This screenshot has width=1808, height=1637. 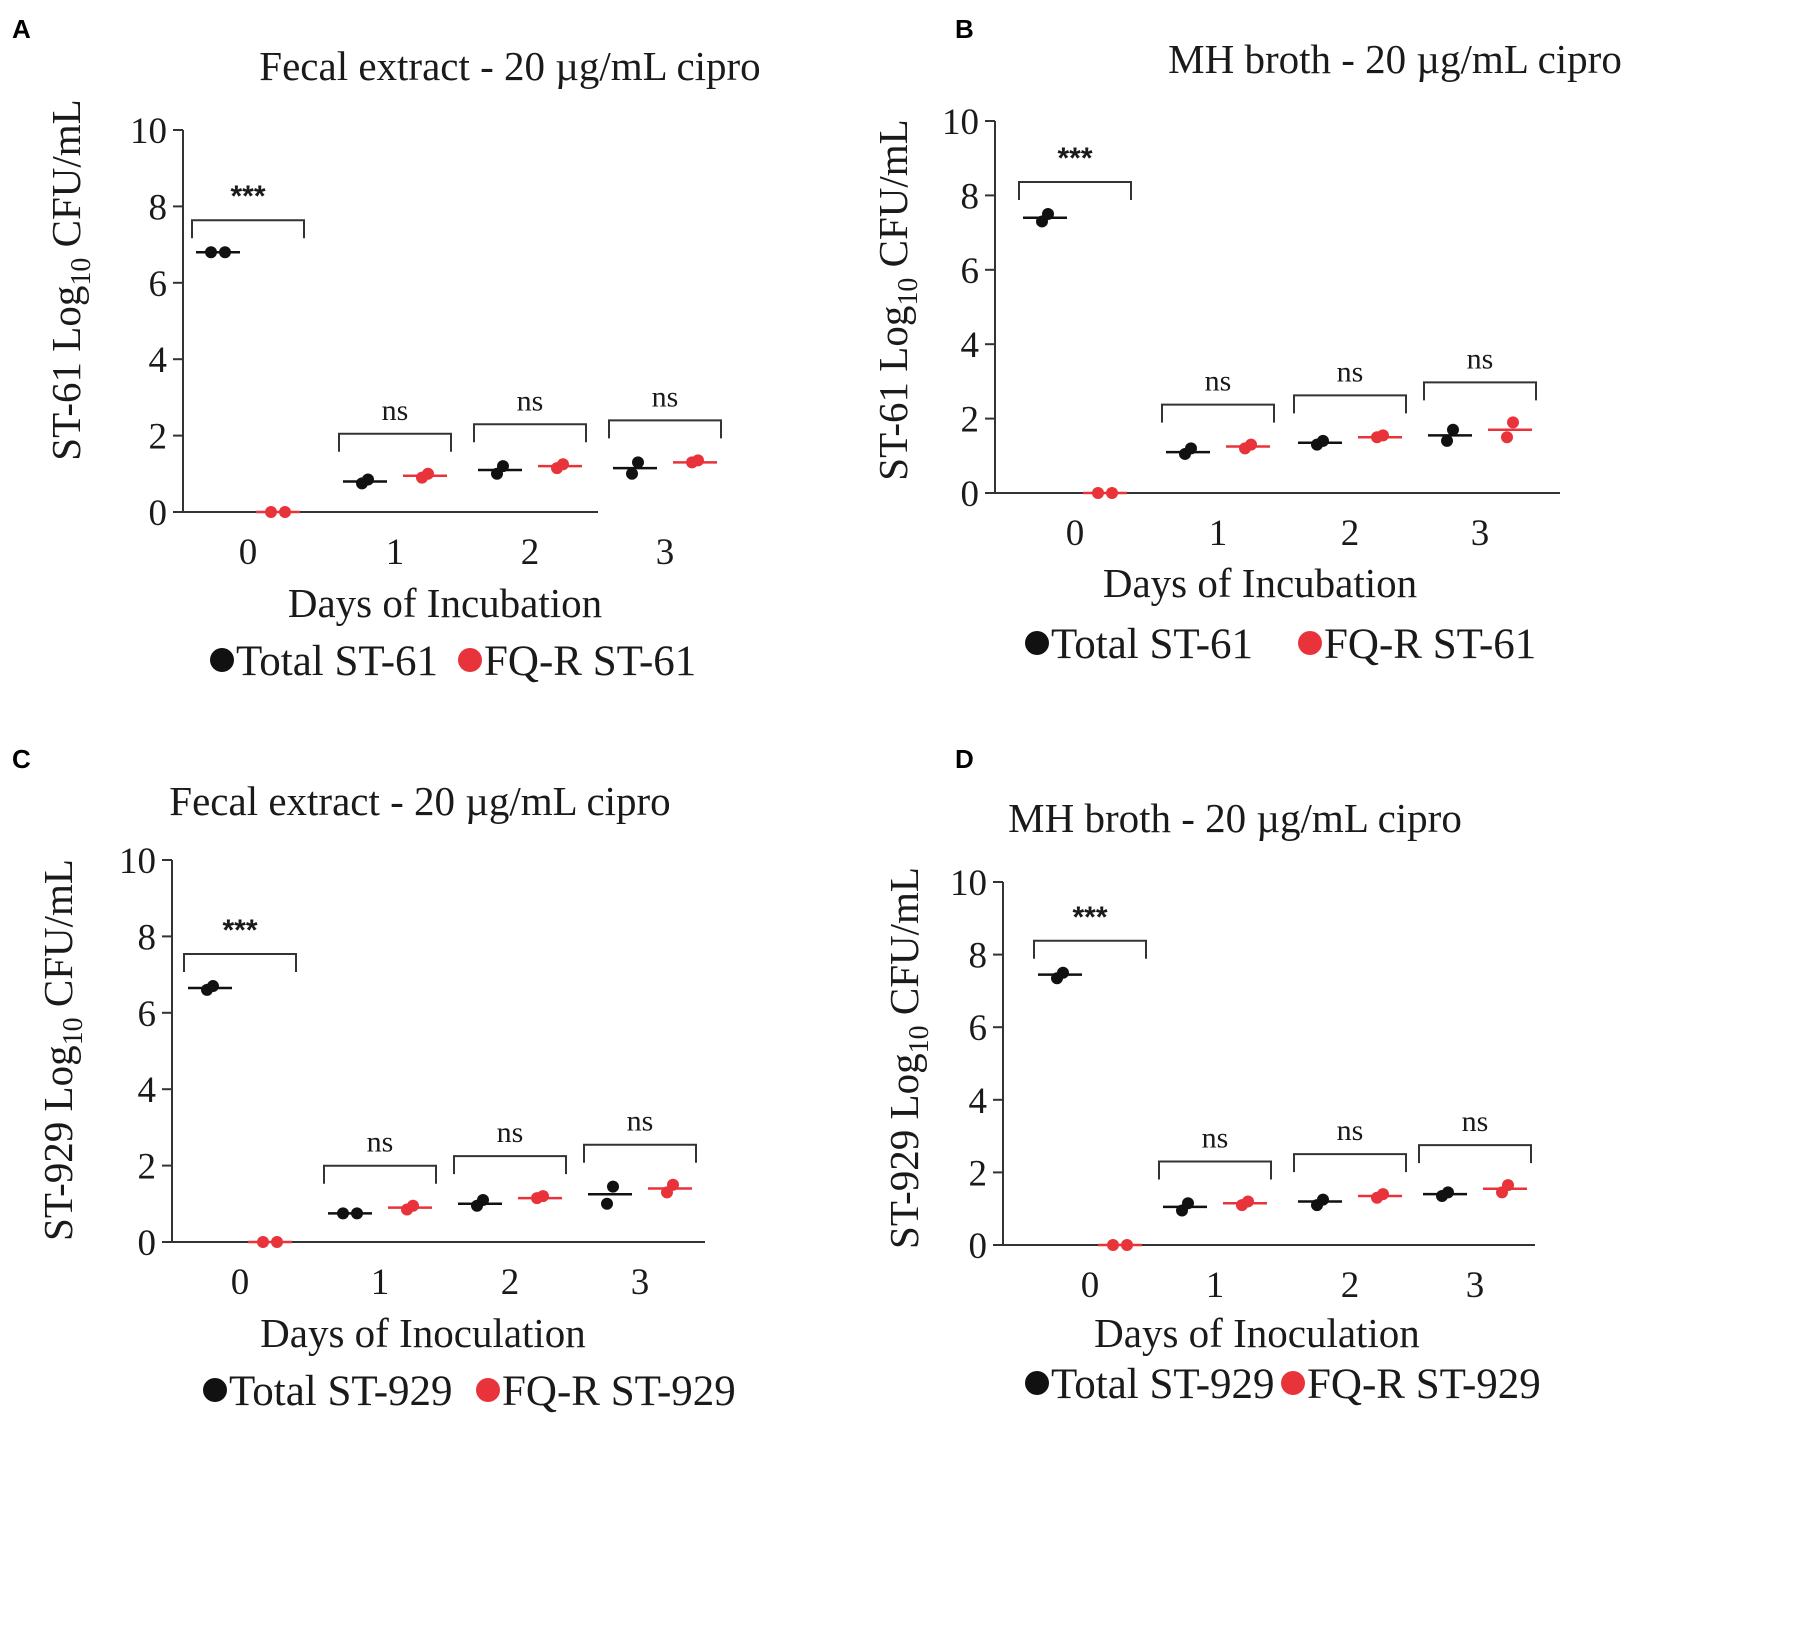 What do you see at coordinates (21, 29) in the screenshot?
I see `panel-letter: A` at bounding box center [21, 29].